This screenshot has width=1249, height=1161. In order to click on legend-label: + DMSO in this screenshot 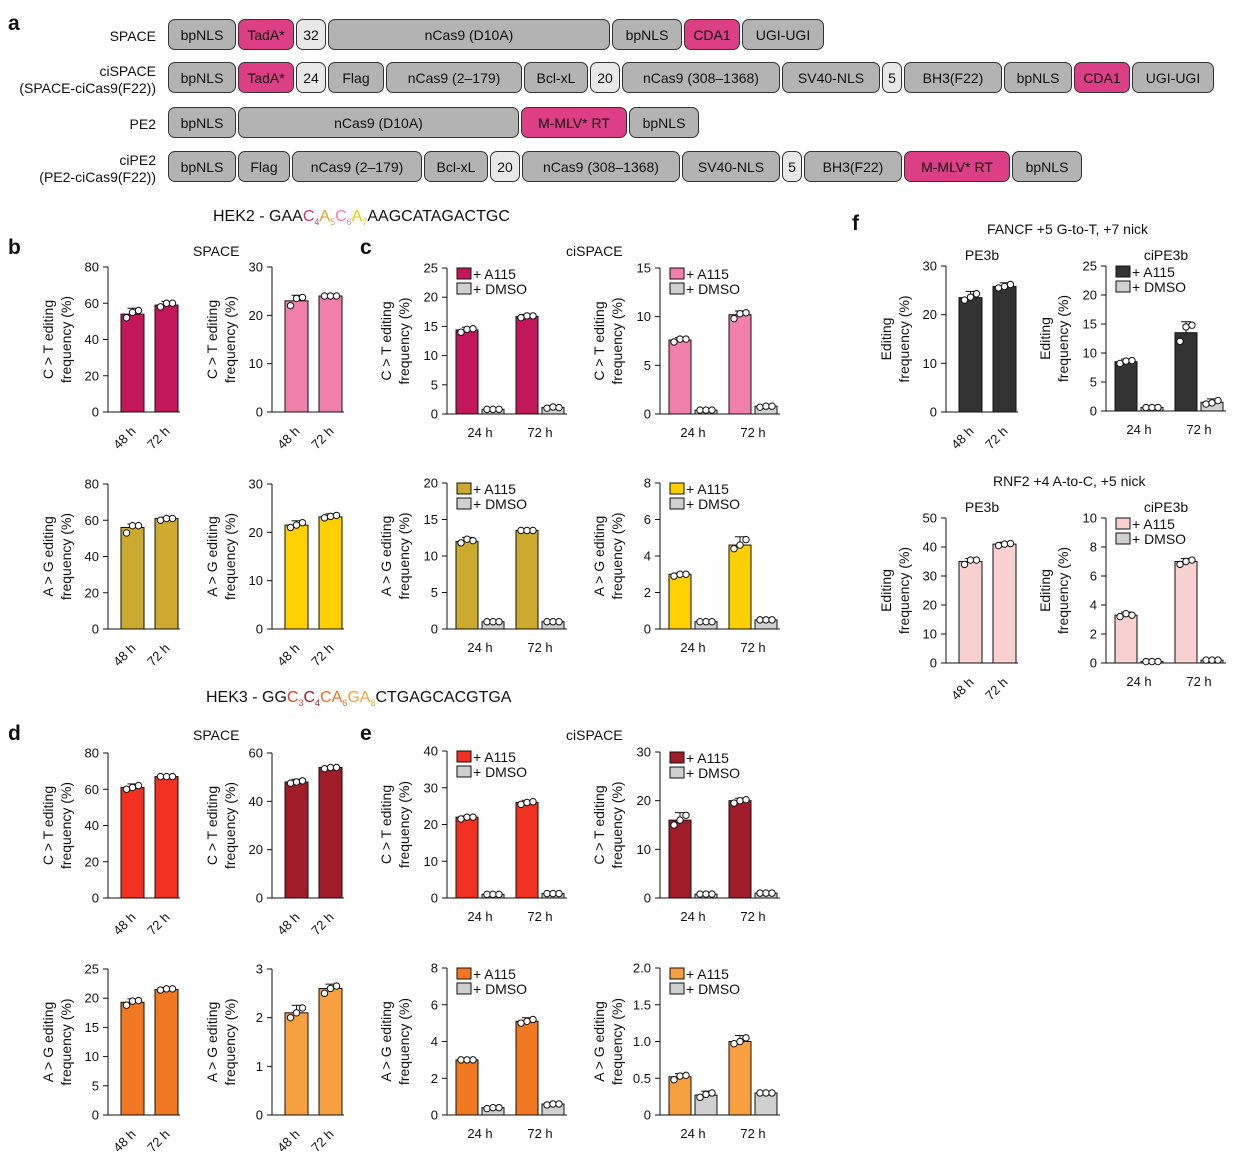, I will do `click(500, 289)`.